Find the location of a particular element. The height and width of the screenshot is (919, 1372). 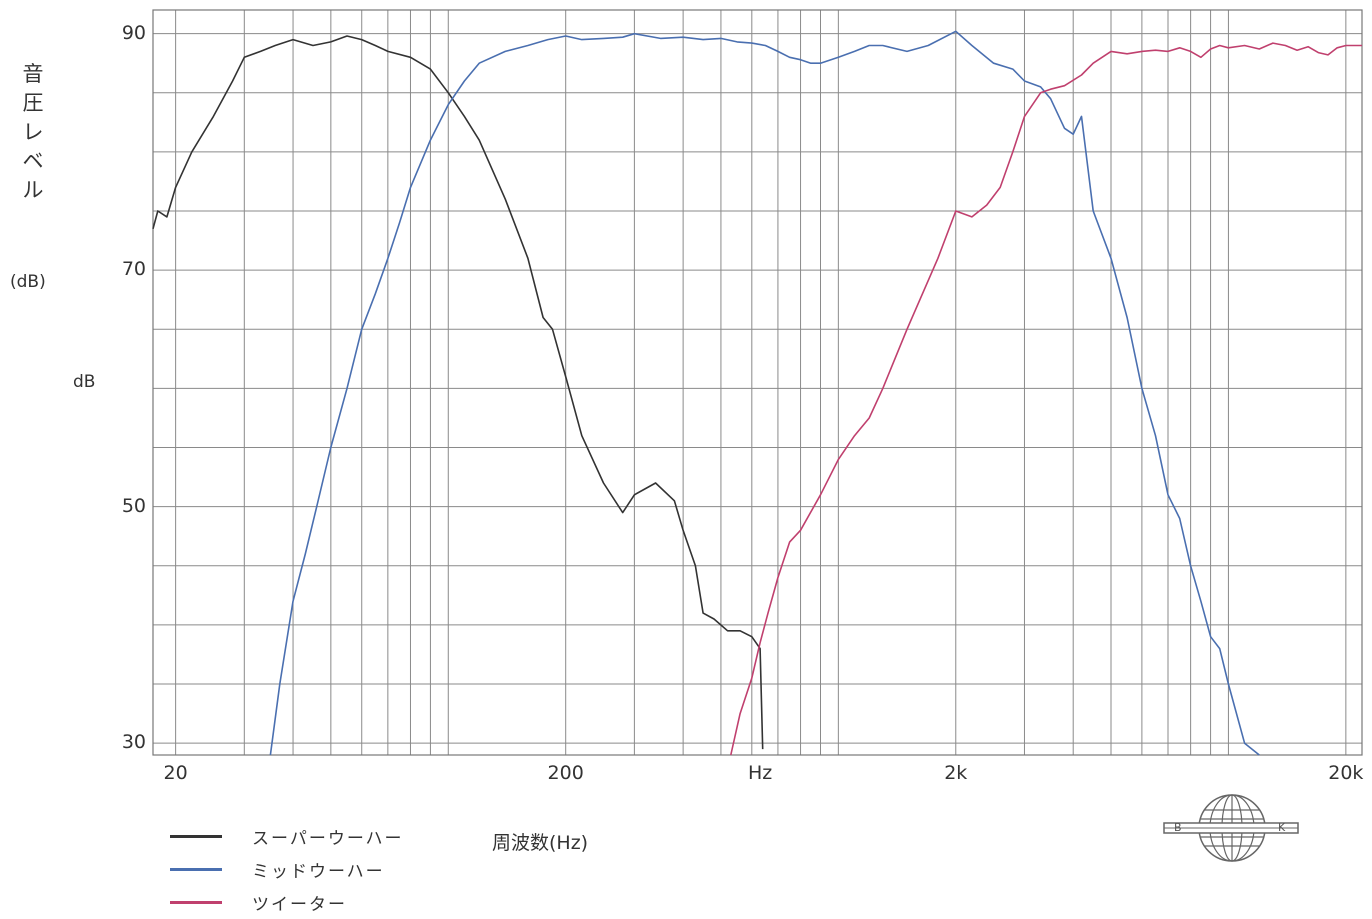

x-tick-label: 20 is located at coordinates (175, 773).